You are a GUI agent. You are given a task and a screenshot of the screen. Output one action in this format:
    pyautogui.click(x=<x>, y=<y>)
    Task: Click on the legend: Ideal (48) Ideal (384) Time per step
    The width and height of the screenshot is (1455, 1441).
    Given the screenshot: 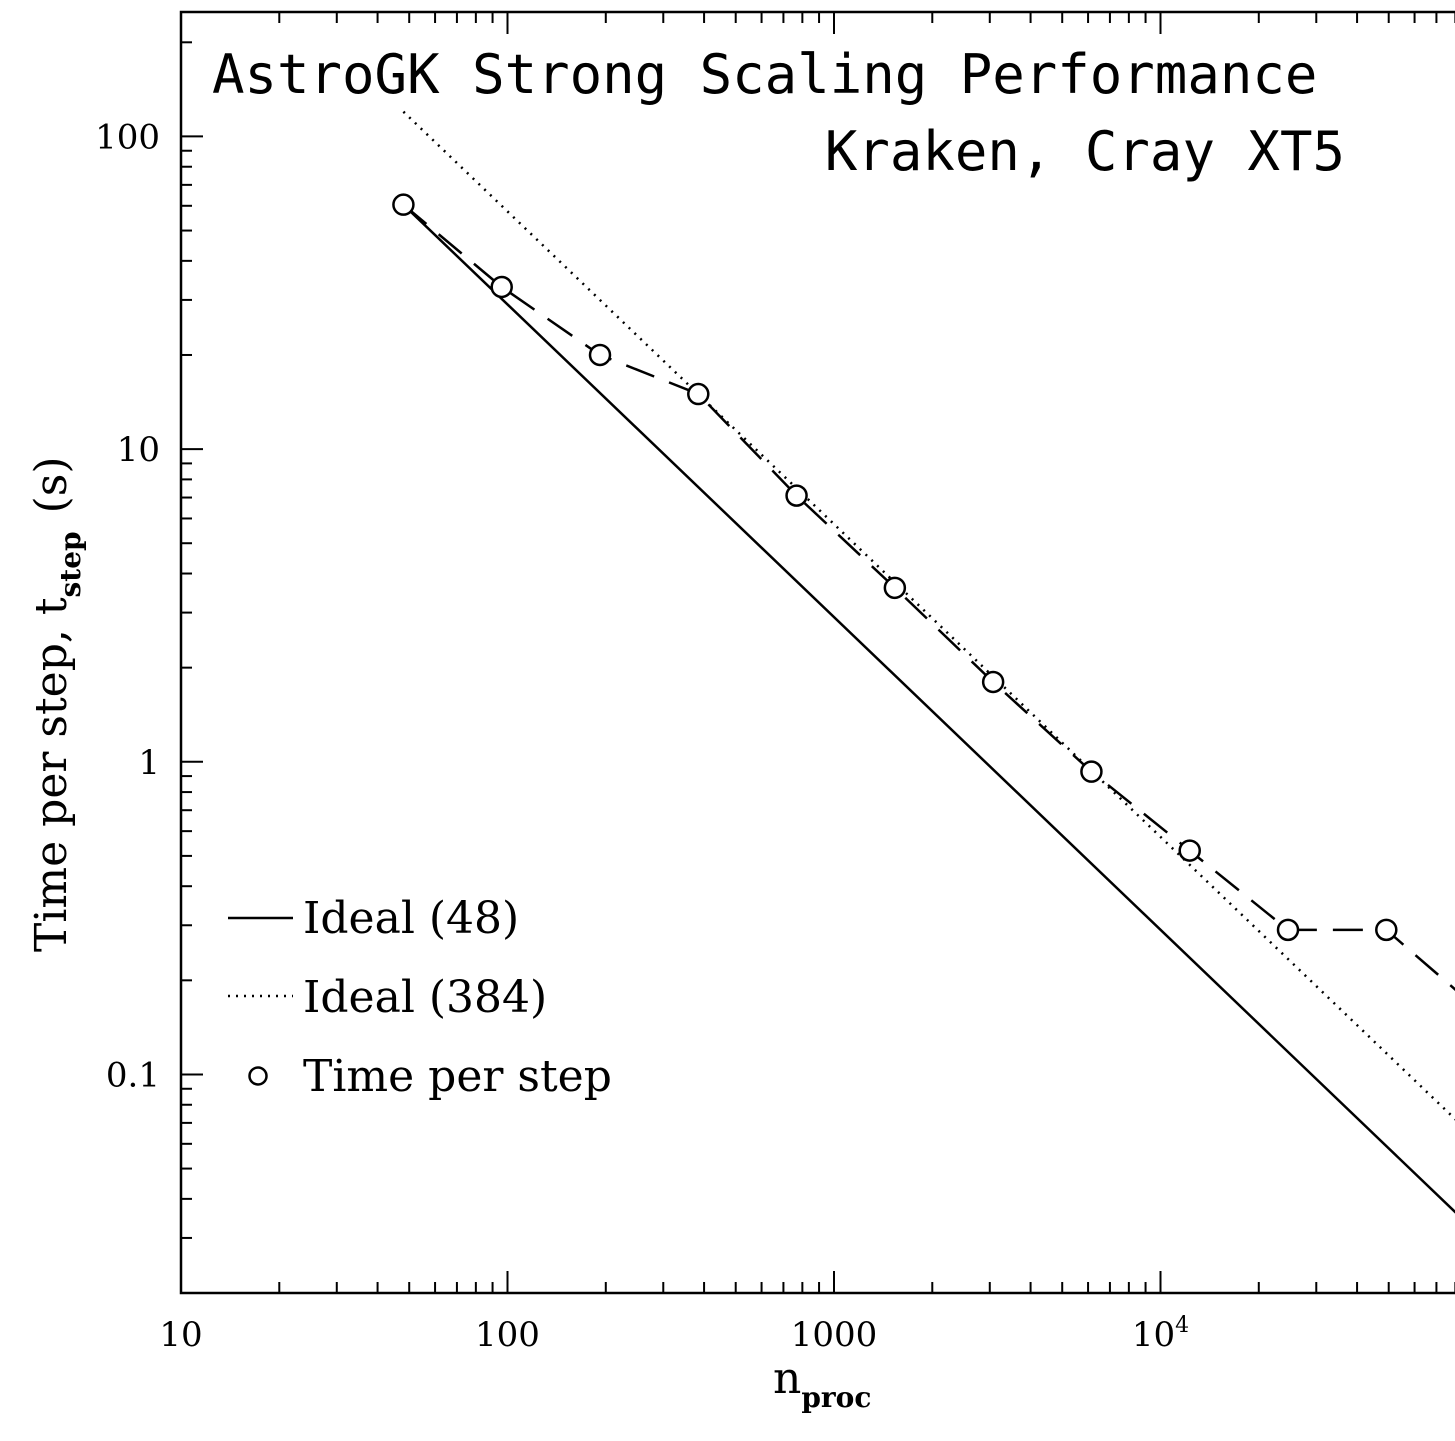 What is the action you would take?
    pyautogui.click(x=420, y=997)
    